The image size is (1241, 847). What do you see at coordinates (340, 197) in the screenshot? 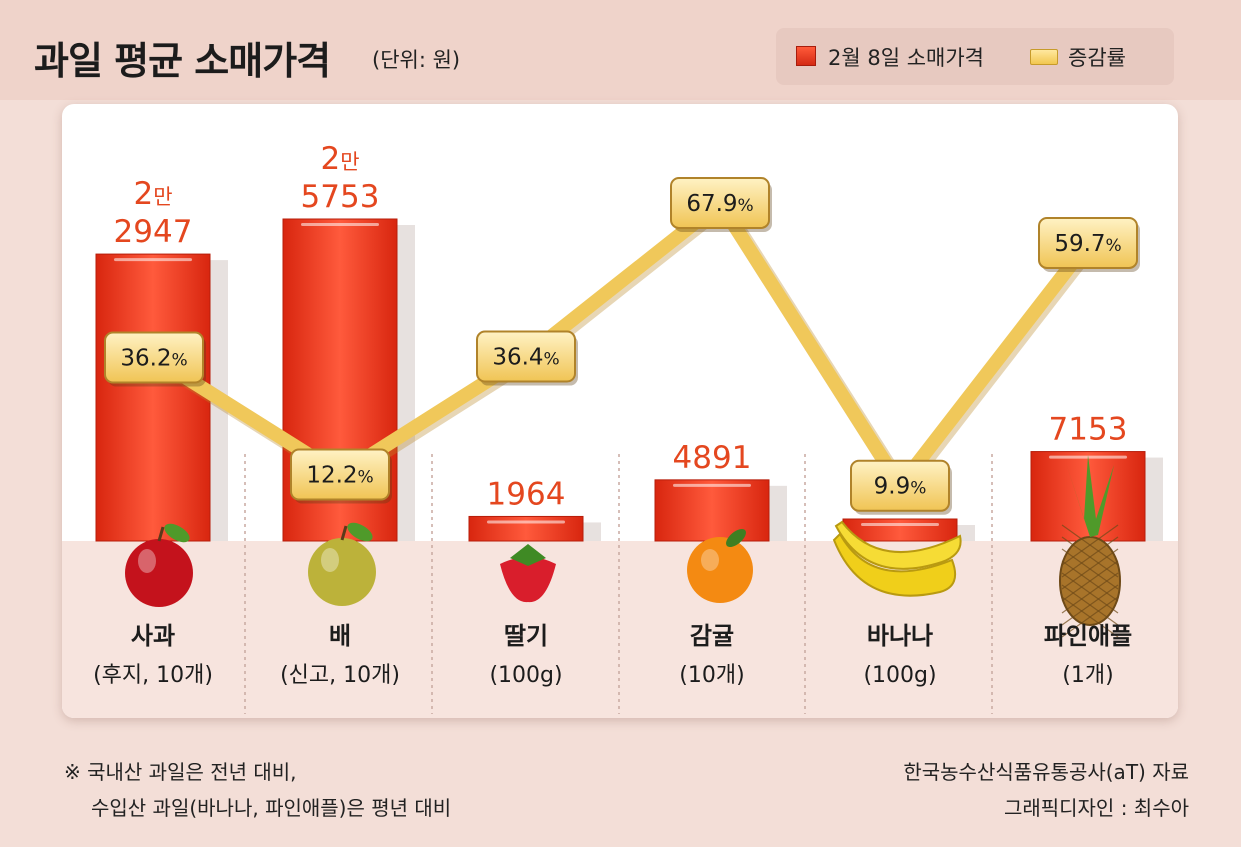
I see `bar-value-label: 5753` at bounding box center [340, 197].